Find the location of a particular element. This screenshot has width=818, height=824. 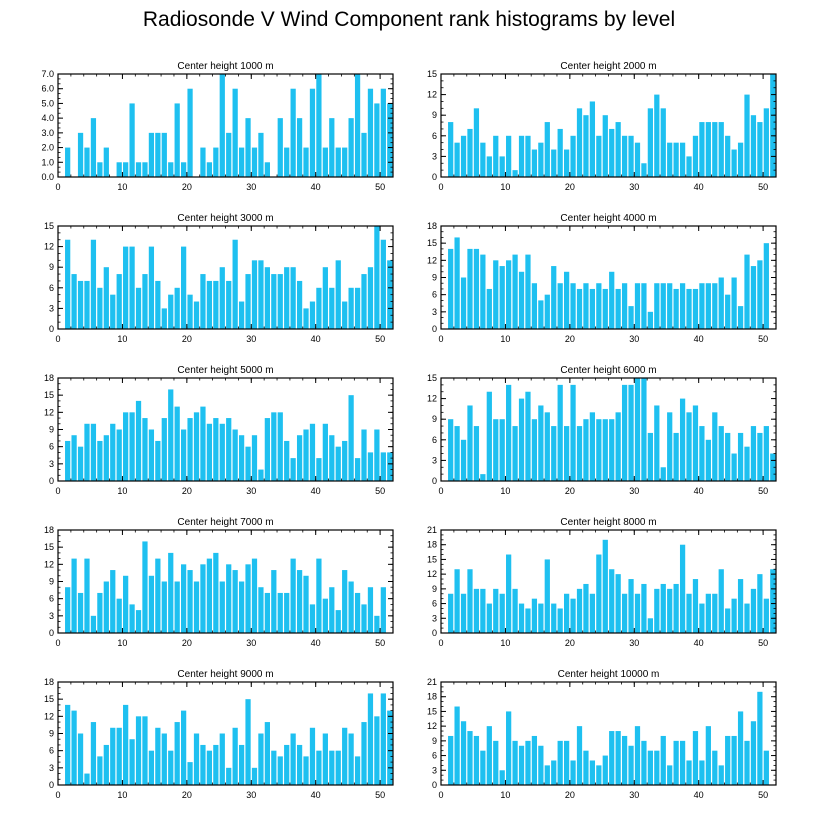

y-tick-label: 3 is located at coordinates (51, 616).